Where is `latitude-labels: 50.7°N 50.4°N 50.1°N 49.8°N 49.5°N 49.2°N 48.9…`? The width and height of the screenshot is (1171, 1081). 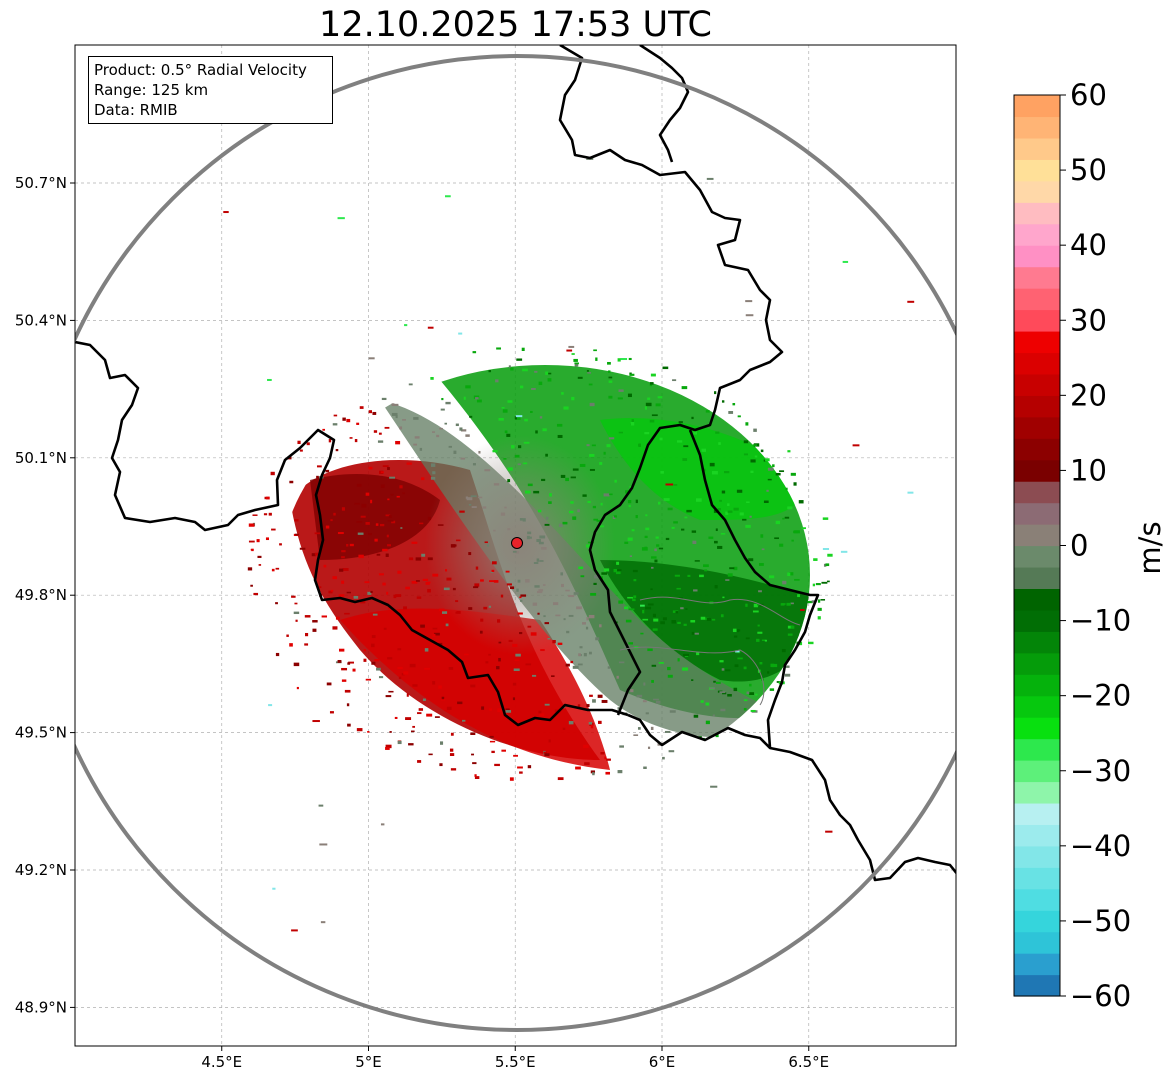 latitude-labels: 50.7°N 50.4°N 50.1°N 49.8°N 49.5°N 49.2°N 48.9… is located at coordinates (45, 595).